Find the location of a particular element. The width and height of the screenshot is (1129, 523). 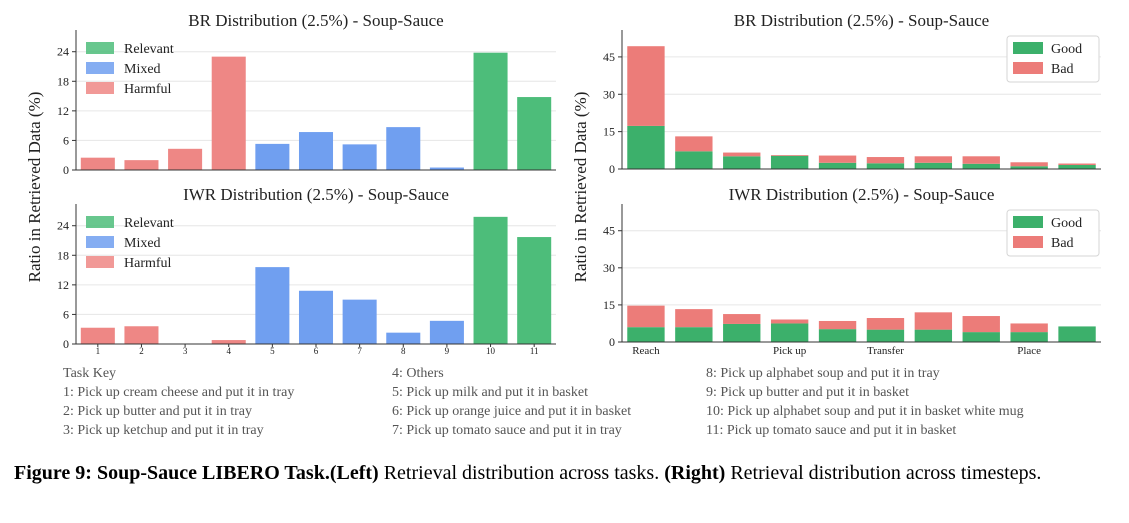

x-tick-label: Place is located at coordinates (1029, 351).